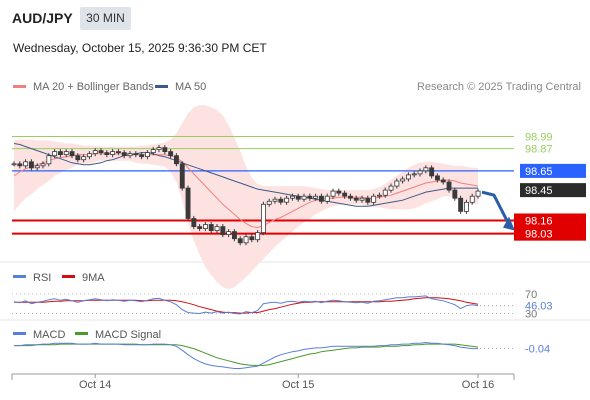  Describe the element at coordinates (539, 150) in the screenshot. I see `price-label-resistance: 98.87` at that location.